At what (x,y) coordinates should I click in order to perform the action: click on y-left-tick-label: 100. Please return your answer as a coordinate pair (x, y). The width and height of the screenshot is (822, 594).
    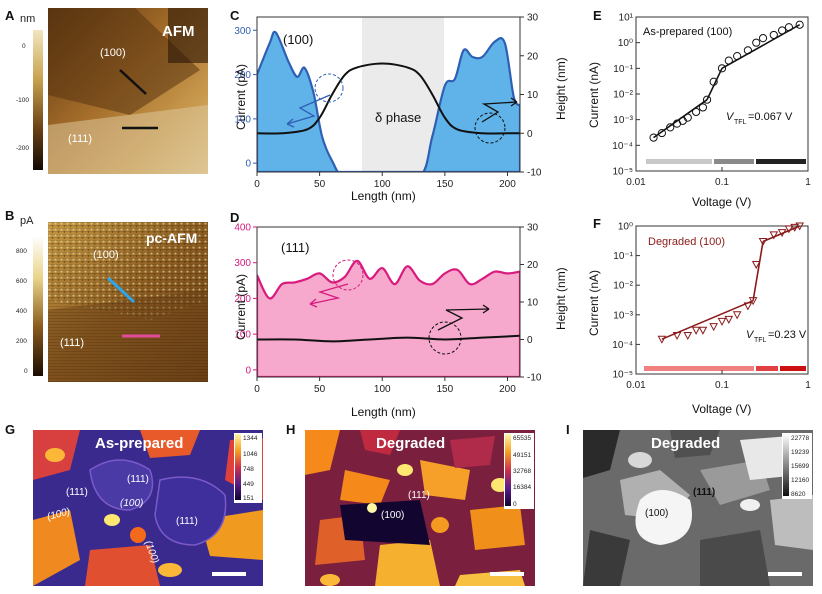
    Looking at the image, I should click on (242, 335).